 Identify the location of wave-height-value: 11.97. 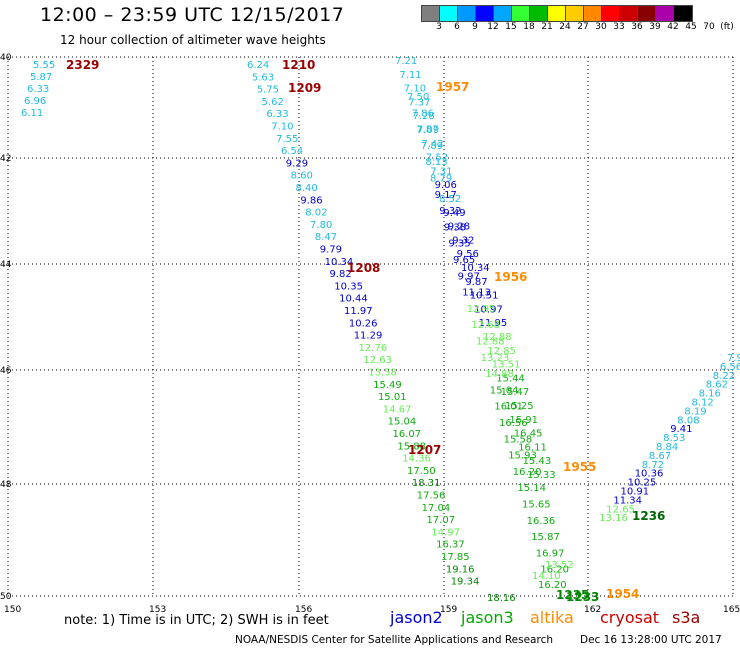
(358, 311).